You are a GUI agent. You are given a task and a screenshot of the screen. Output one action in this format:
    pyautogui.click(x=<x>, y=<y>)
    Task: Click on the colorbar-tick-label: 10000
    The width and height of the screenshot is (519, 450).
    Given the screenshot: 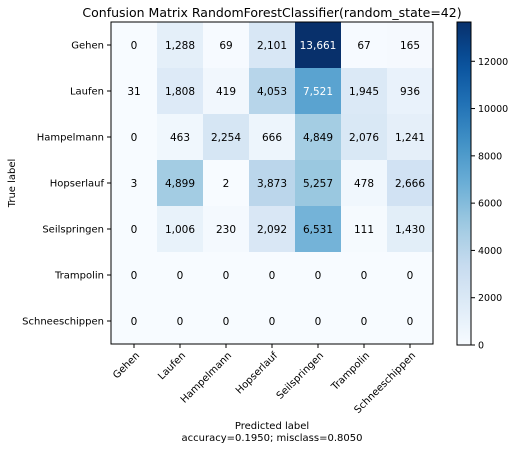 What is the action you would take?
    pyautogui.click(x=493, y=109)
    